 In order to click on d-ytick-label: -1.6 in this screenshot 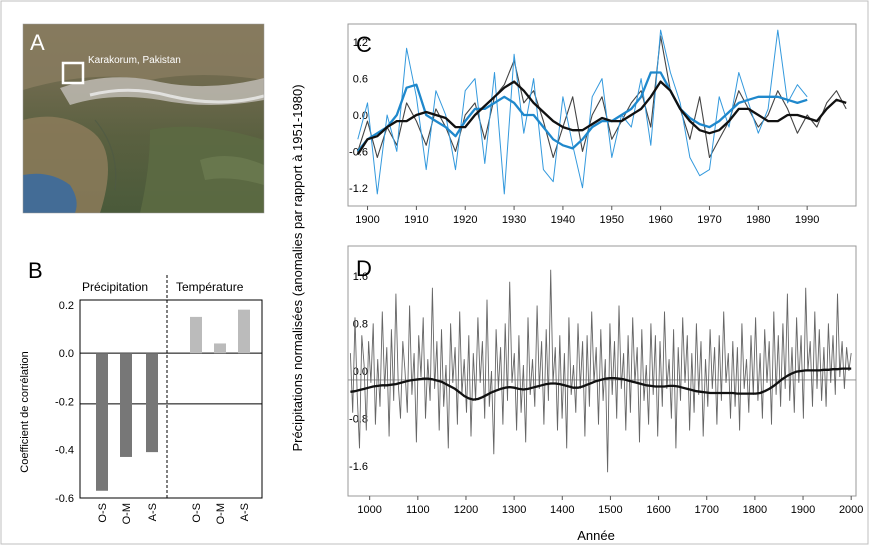, I will do `click(358, 467)`.